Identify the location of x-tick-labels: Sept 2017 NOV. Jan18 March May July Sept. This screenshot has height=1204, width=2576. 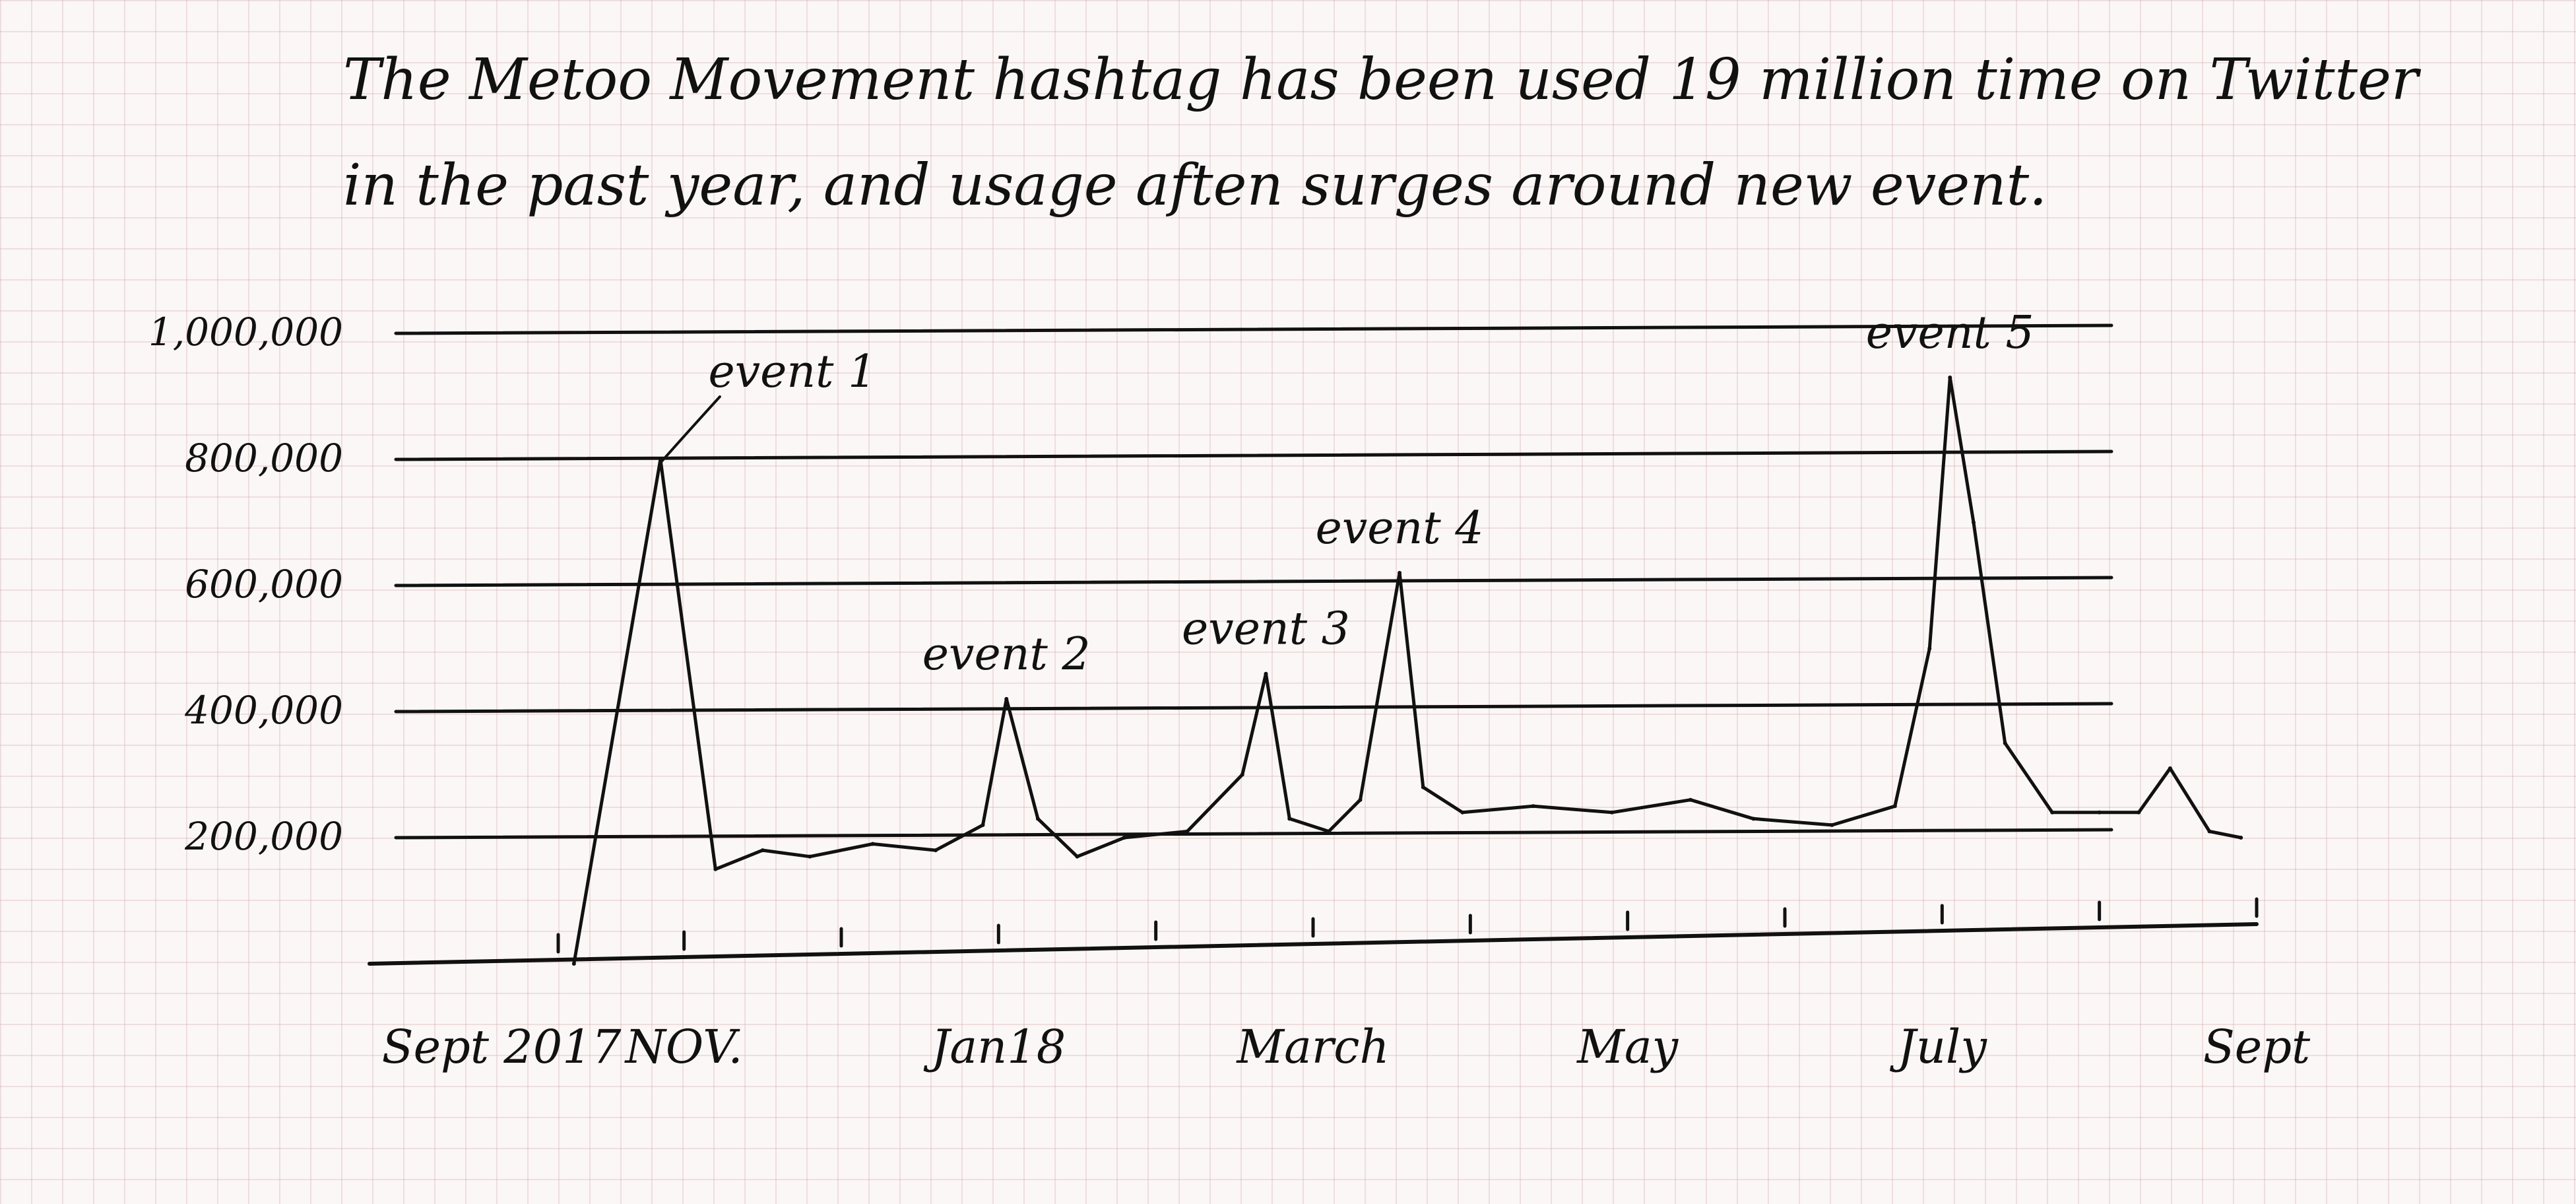
(1346, 1047).